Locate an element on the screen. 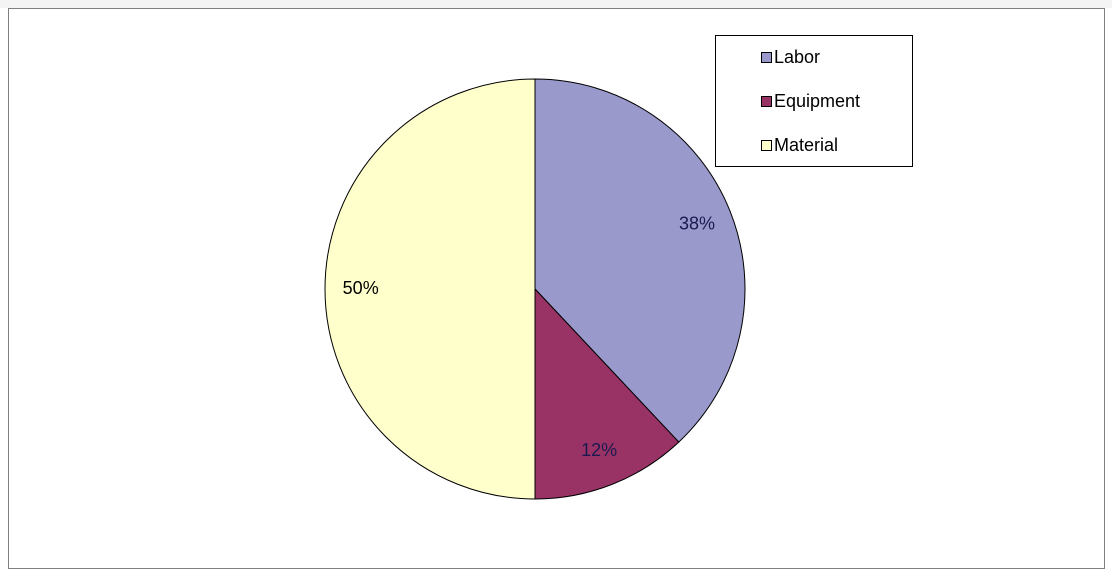  legend-label: Material is located at coordinates (806, 145).